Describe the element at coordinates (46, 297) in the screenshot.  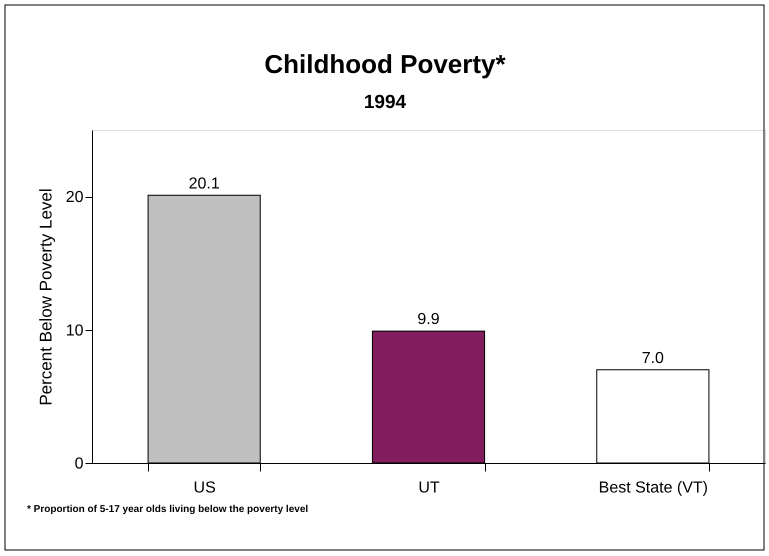
I see `y-axis-title: Percent Below Poverty Level` at that location.